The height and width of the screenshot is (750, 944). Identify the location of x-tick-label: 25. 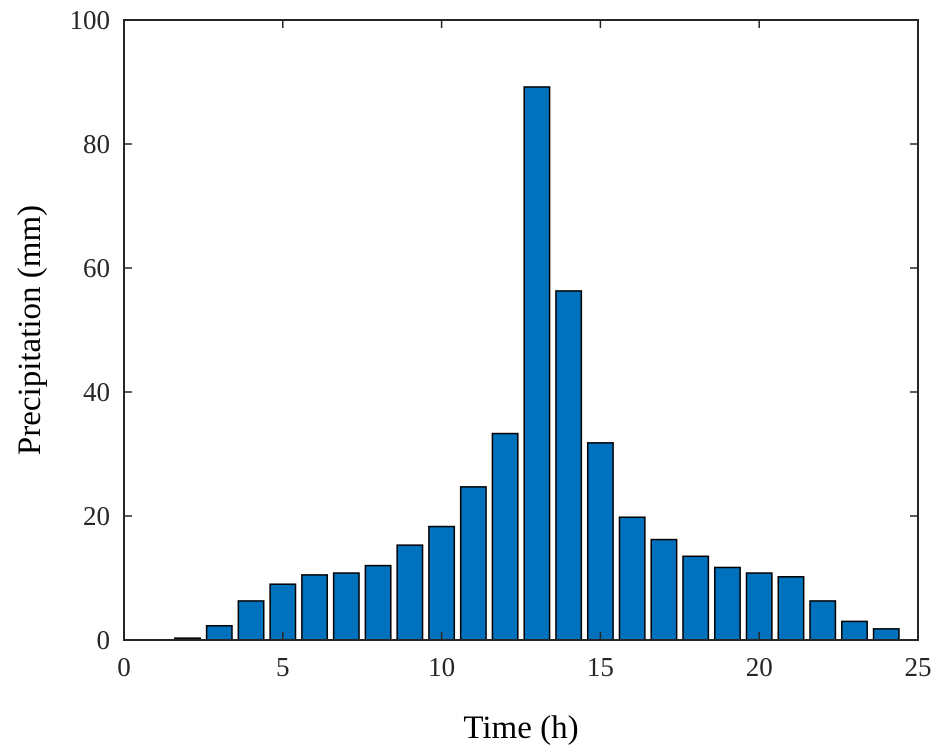
(918, 667).